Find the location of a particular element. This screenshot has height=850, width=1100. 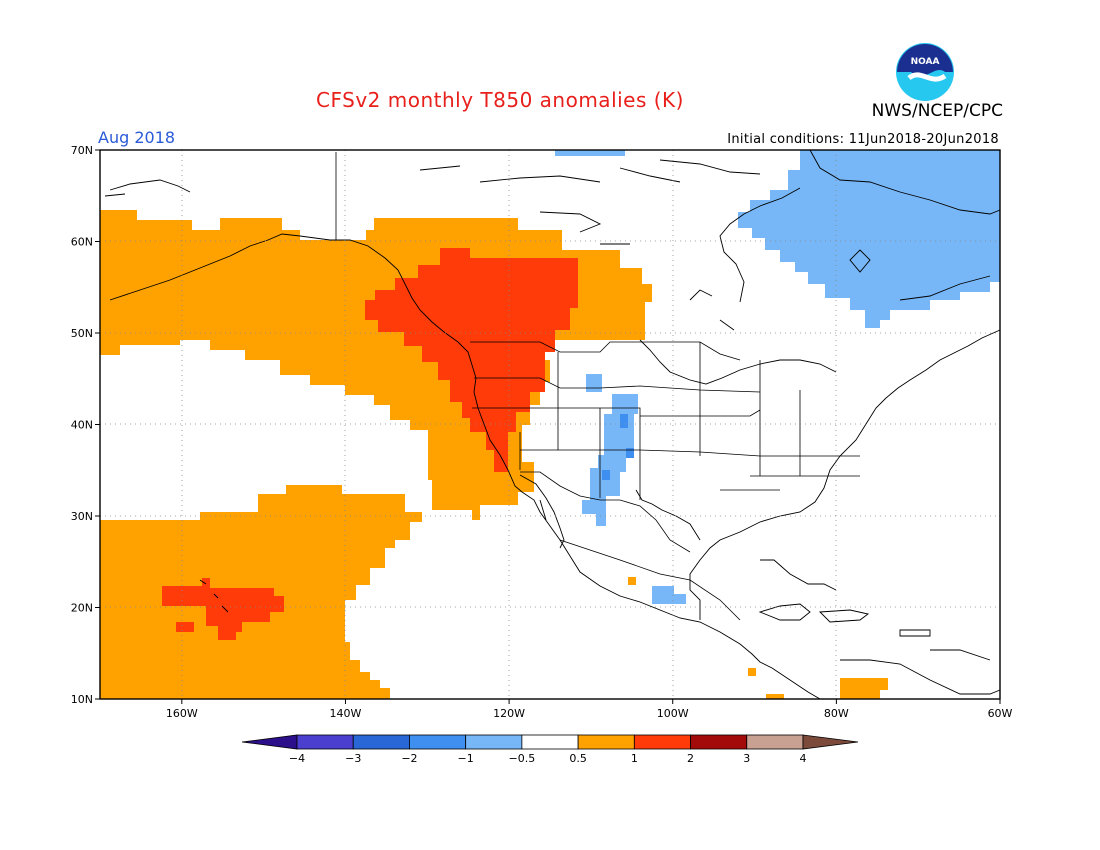

org-label: NWS/NCEP/CPC is located at coordinates (937, 111).